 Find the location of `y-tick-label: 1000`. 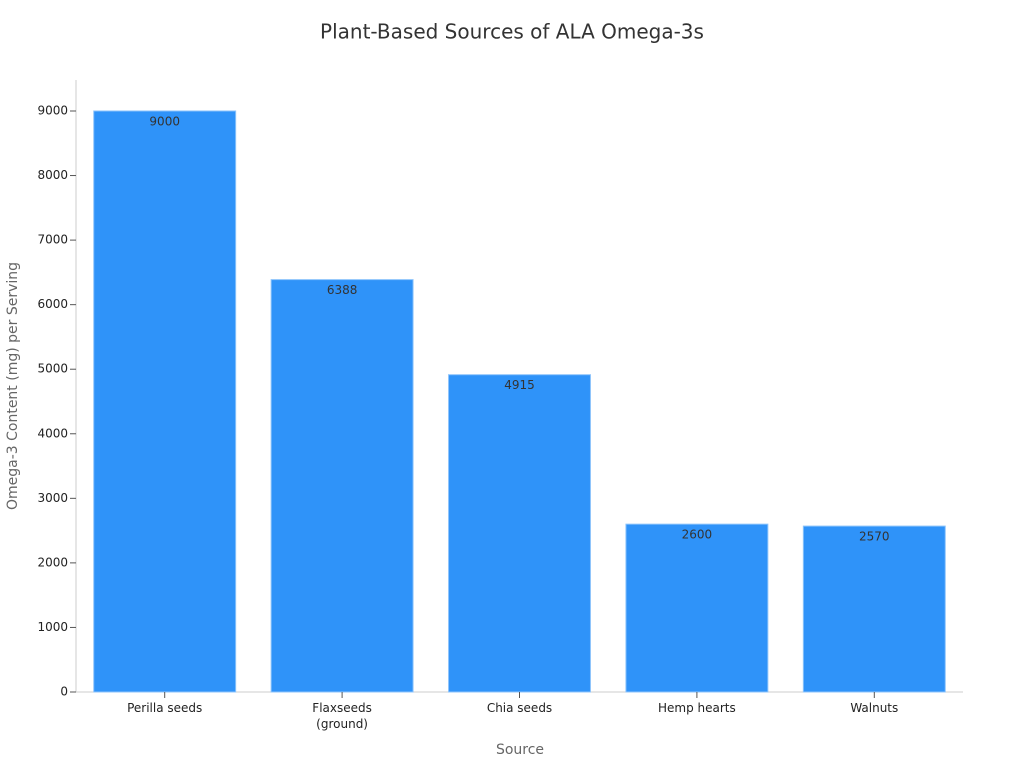

y-tick-label: 1000 is located at coordinates (52, 627).